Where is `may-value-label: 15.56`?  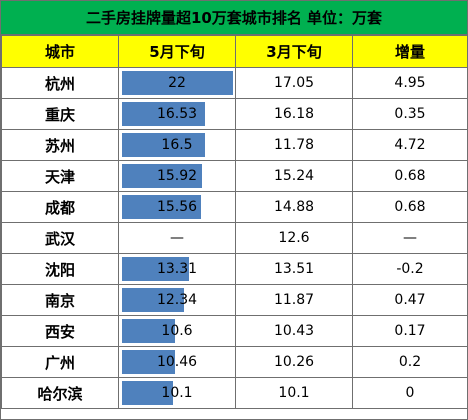 may-value-label: 15.56 is located at coordinates (177, 207).